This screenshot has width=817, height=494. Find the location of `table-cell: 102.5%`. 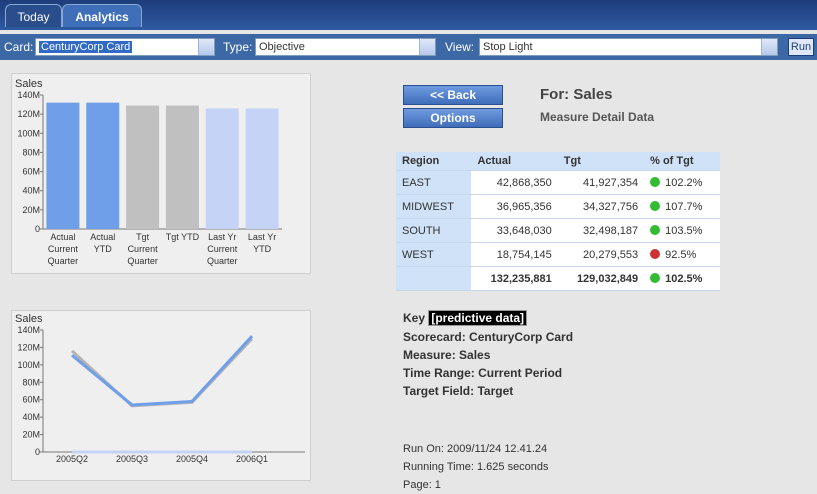

table-cell: 102.5% is located at coordinates (682, 278).